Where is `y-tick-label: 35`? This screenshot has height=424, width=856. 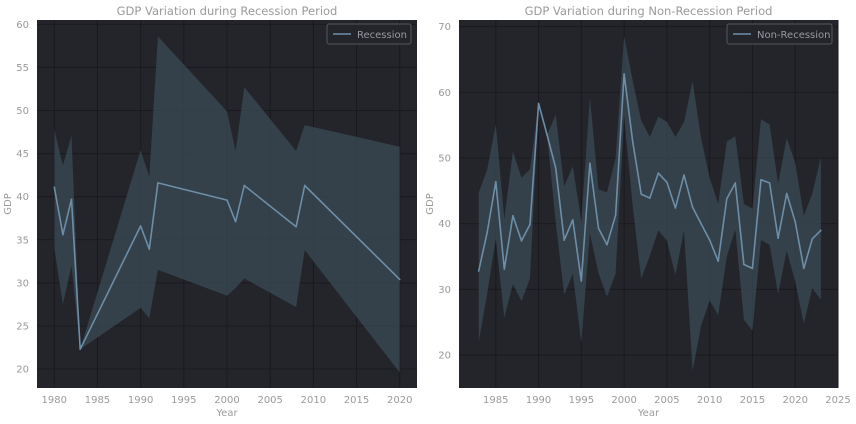
y-tick-label: 35 is located at coordinates (22, 240).